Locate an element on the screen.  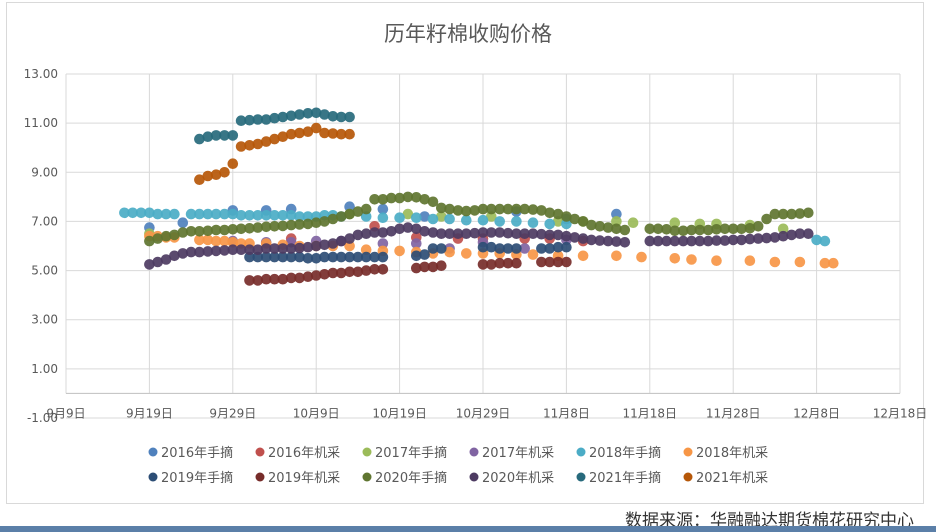
y-tick-label: 3.00 is located at coordinates (44, 320).